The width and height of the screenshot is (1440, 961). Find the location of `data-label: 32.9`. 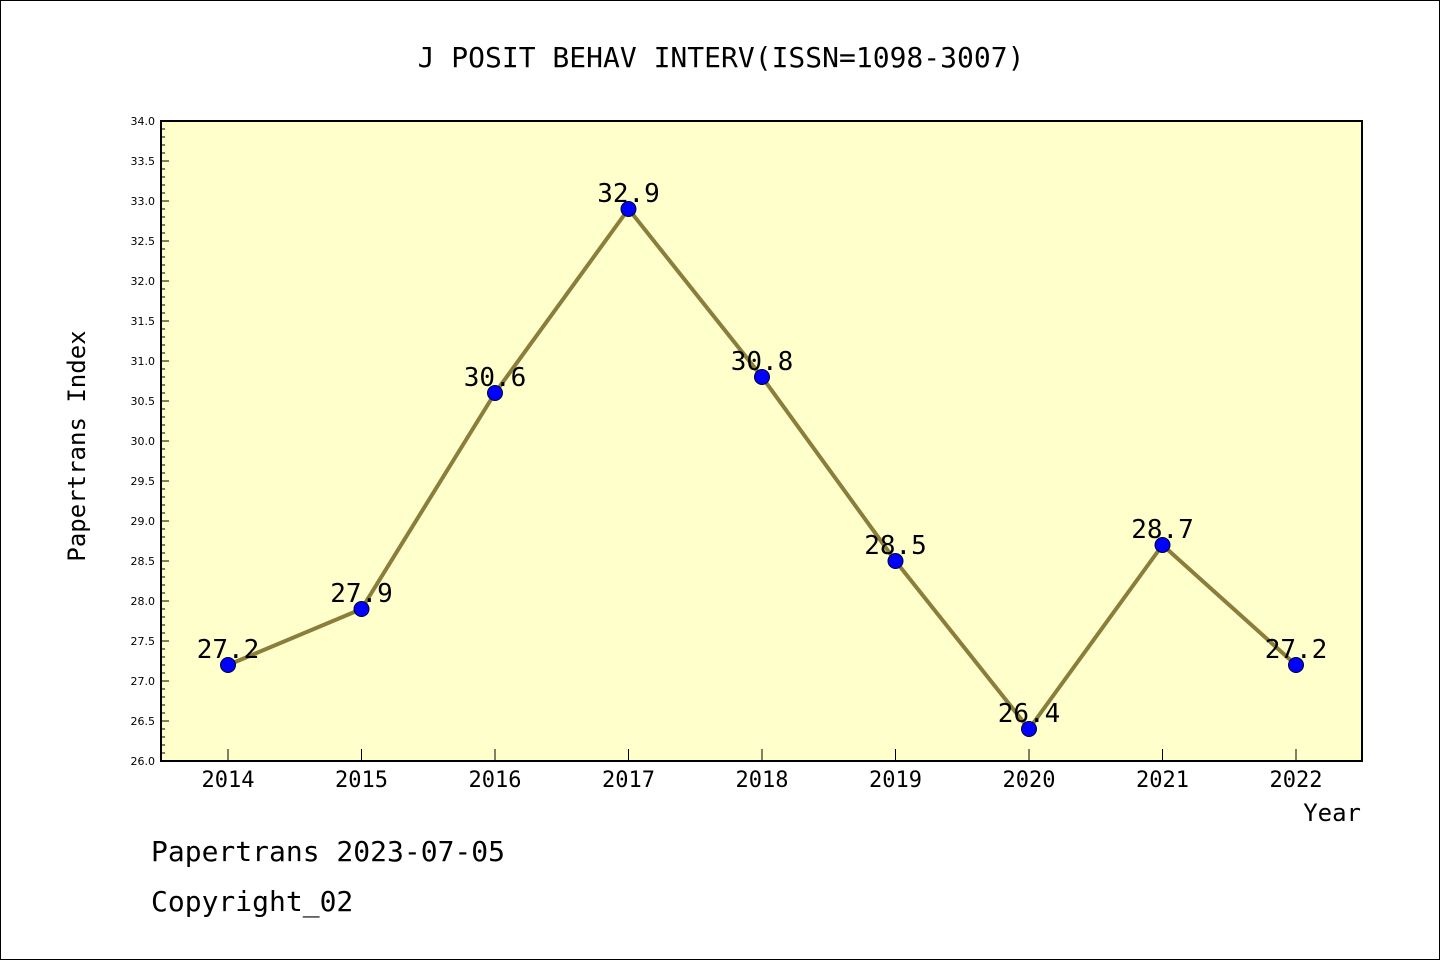

data-label: 32.9 is located at coordinates (628, 194).